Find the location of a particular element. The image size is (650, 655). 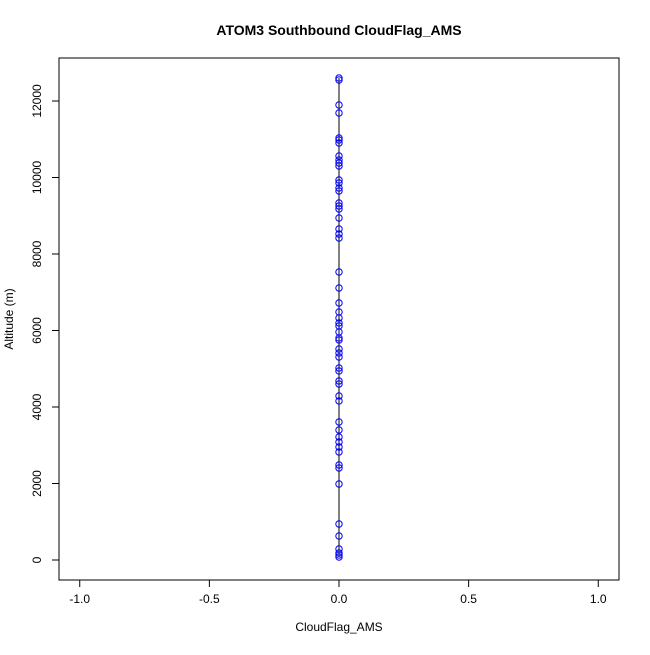

x-tick-label: -0.5 is located at coordinates (209, 599).